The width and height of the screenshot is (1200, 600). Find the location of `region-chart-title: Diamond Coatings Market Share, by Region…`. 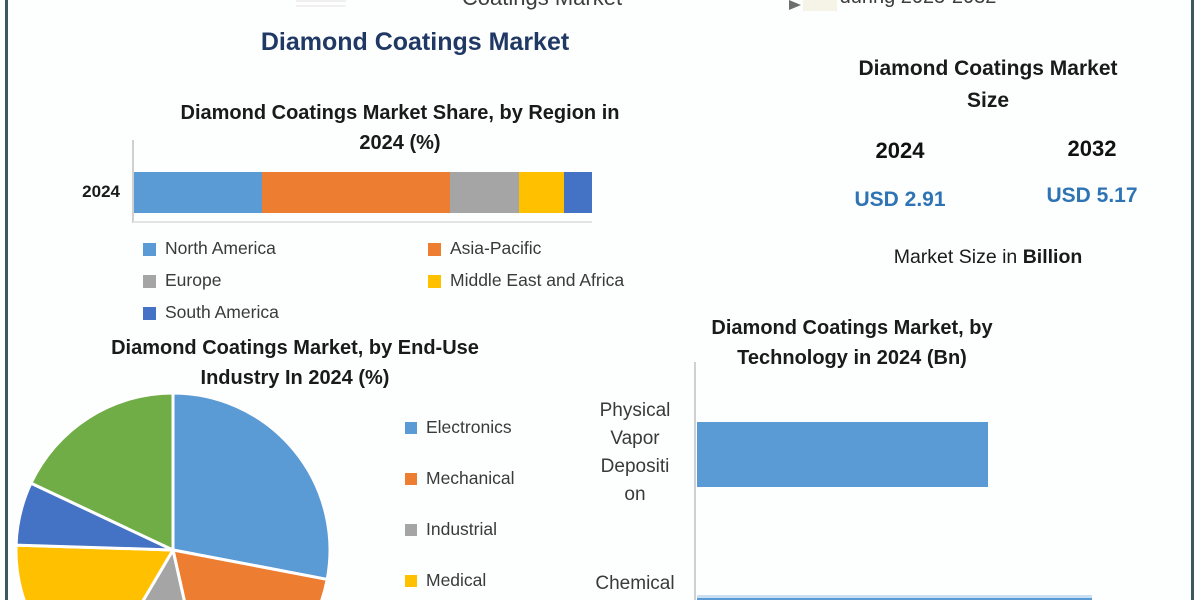

region-chart-title: Diamond Coatings Market Share, by Region… is located at coordinates (400, 128).